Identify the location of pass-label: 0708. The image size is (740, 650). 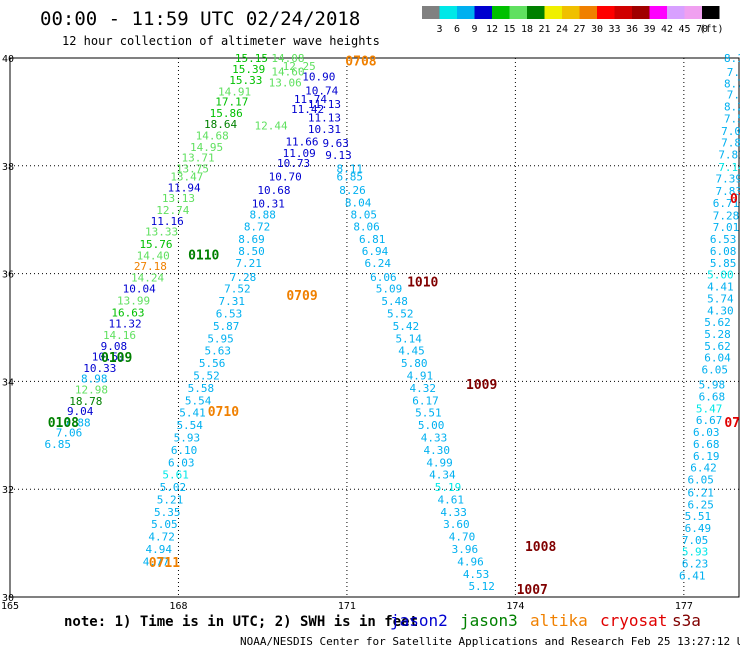
(360, 62).